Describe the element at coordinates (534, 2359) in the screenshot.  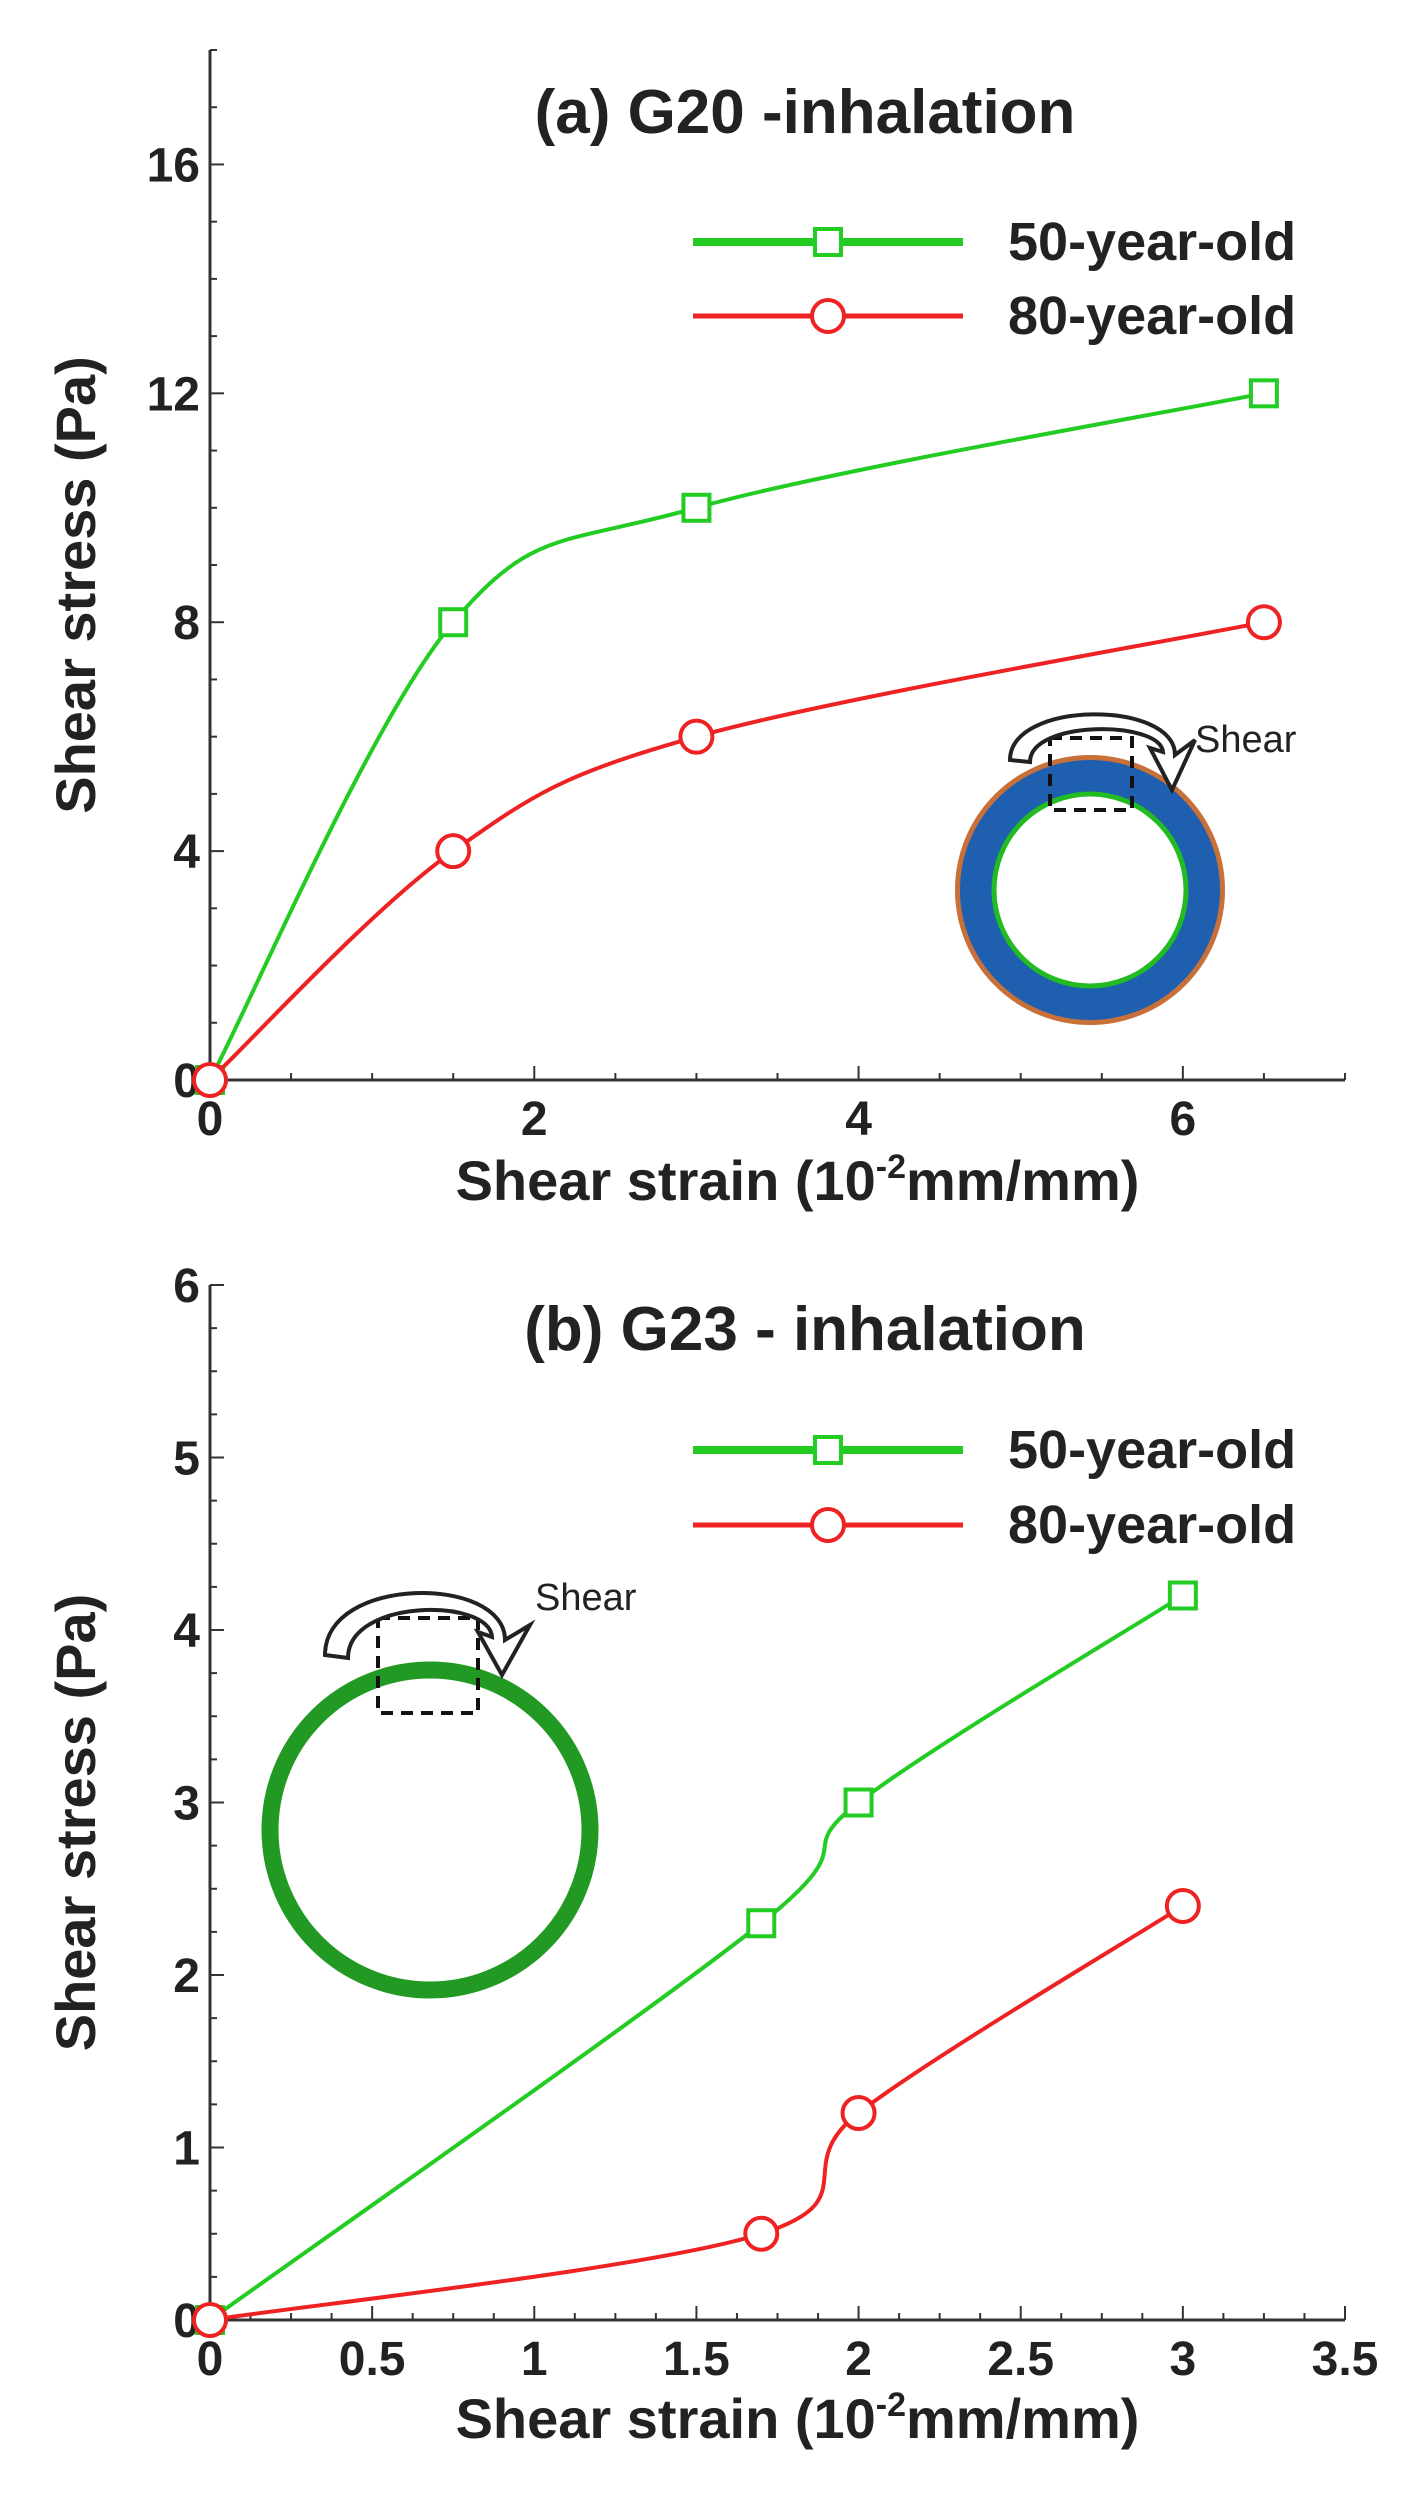
I see `x-tick-label: 1` at that location.